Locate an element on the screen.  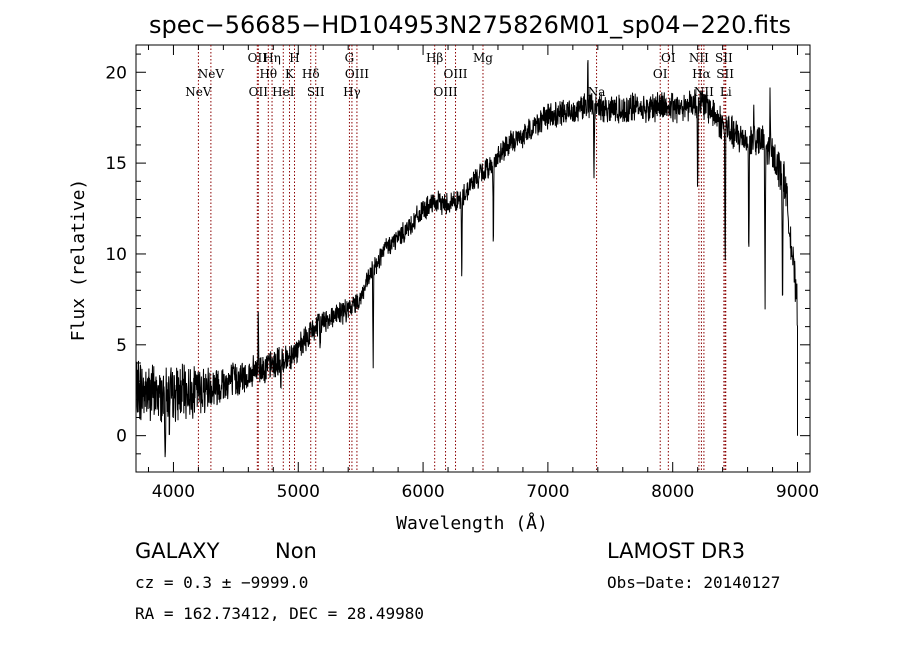
x-tick-label: 7000 is located at coordinates (547, 492).